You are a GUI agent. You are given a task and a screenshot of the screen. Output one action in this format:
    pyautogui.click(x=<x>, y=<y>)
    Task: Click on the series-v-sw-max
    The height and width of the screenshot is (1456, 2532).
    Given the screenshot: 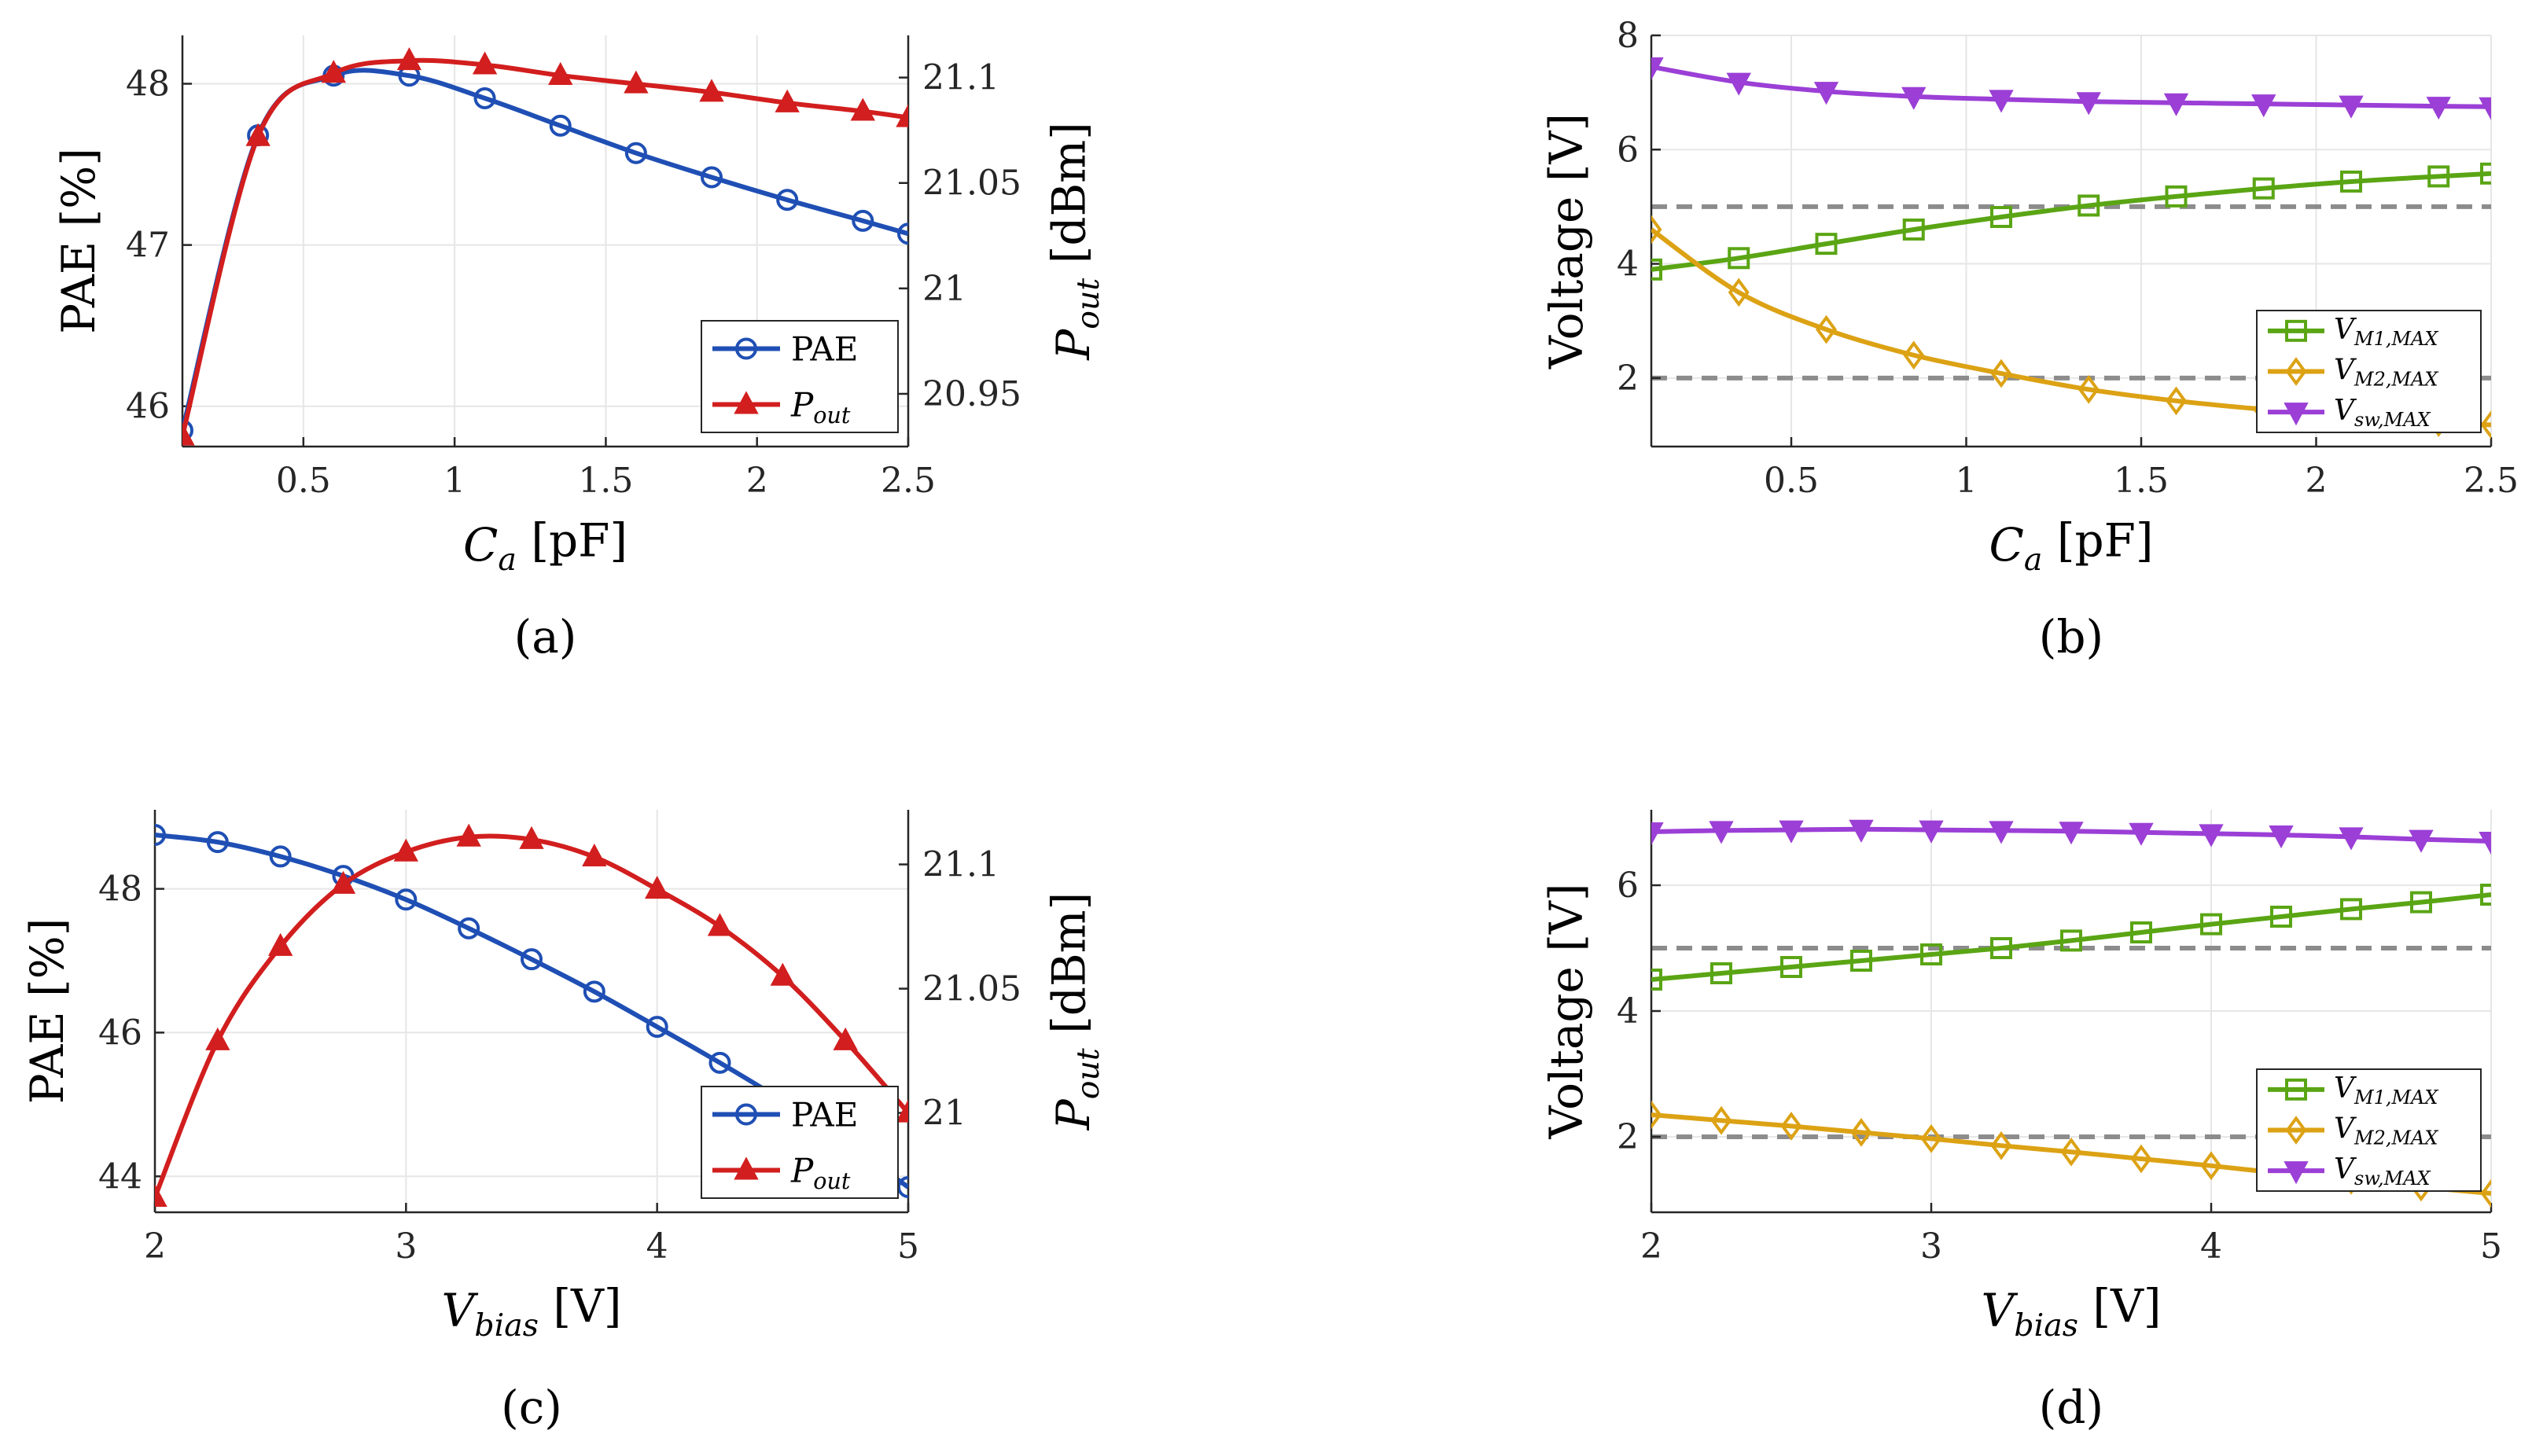 What is the action you would take?
    pyautogui.click(x=2071, y=837)
    